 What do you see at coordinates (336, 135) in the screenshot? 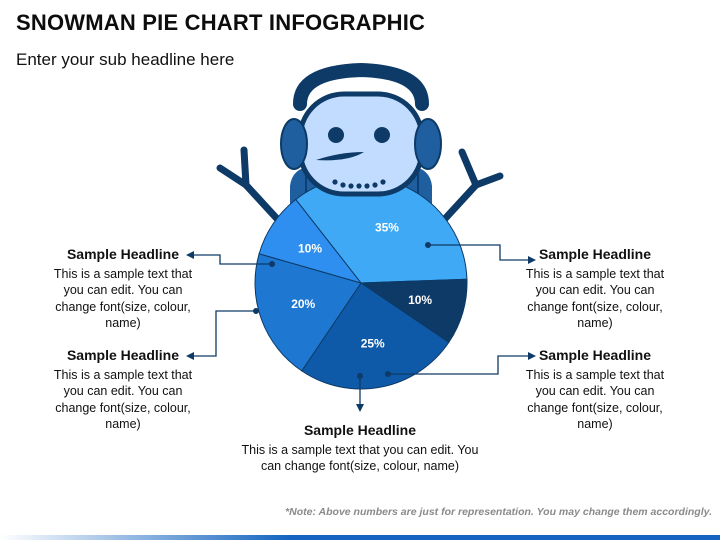
I see `snowman-left-eye` at bounding box center [336, 135].